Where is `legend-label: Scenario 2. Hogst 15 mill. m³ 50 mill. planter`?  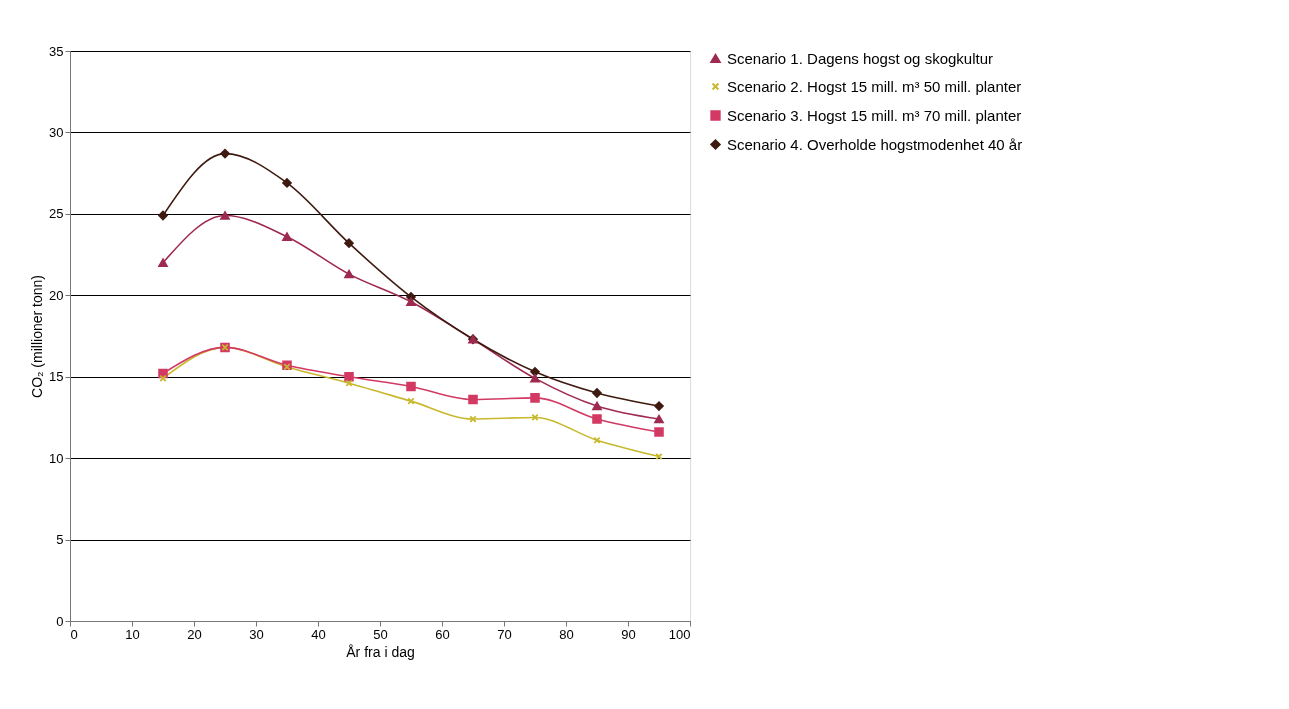
legend-label: Scenario 2. Hogst 15 mill. m³ 50 mill. planter is located at coordinates (874, 86).